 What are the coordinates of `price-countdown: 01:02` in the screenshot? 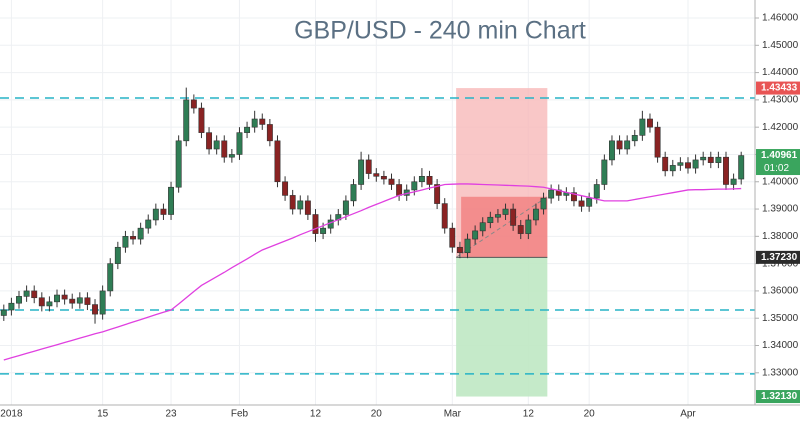 It's located at (776, 168).